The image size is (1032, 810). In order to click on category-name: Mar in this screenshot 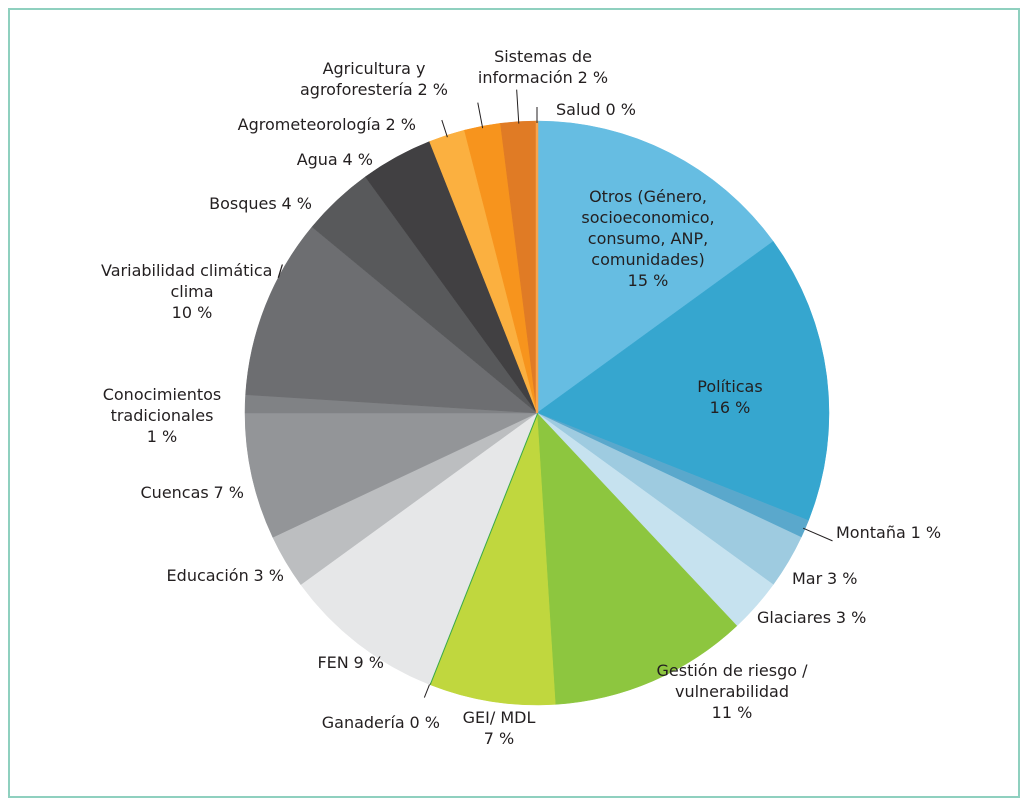, I will do `click(807, 578)`.